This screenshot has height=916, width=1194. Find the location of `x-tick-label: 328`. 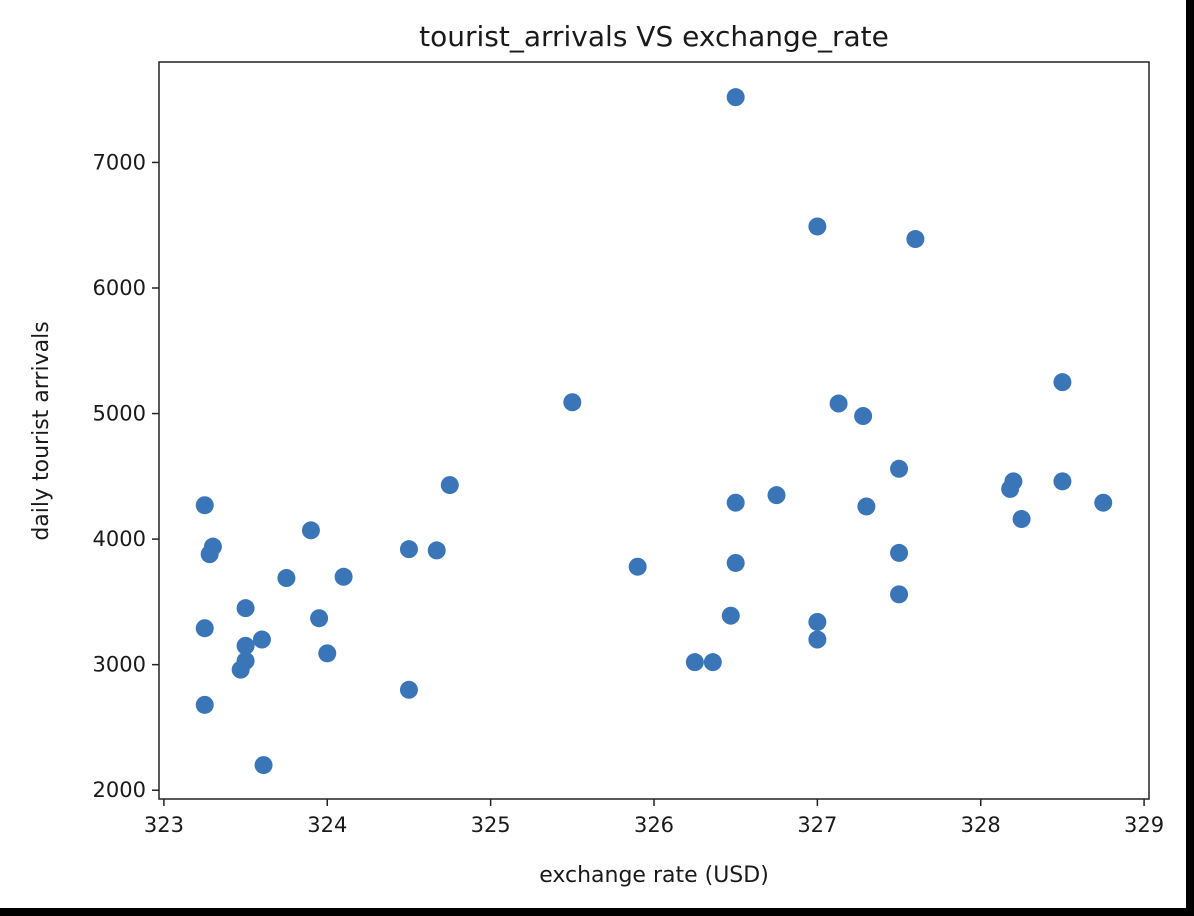

x-tick-label: 328 is located at coordinates (981, 825).